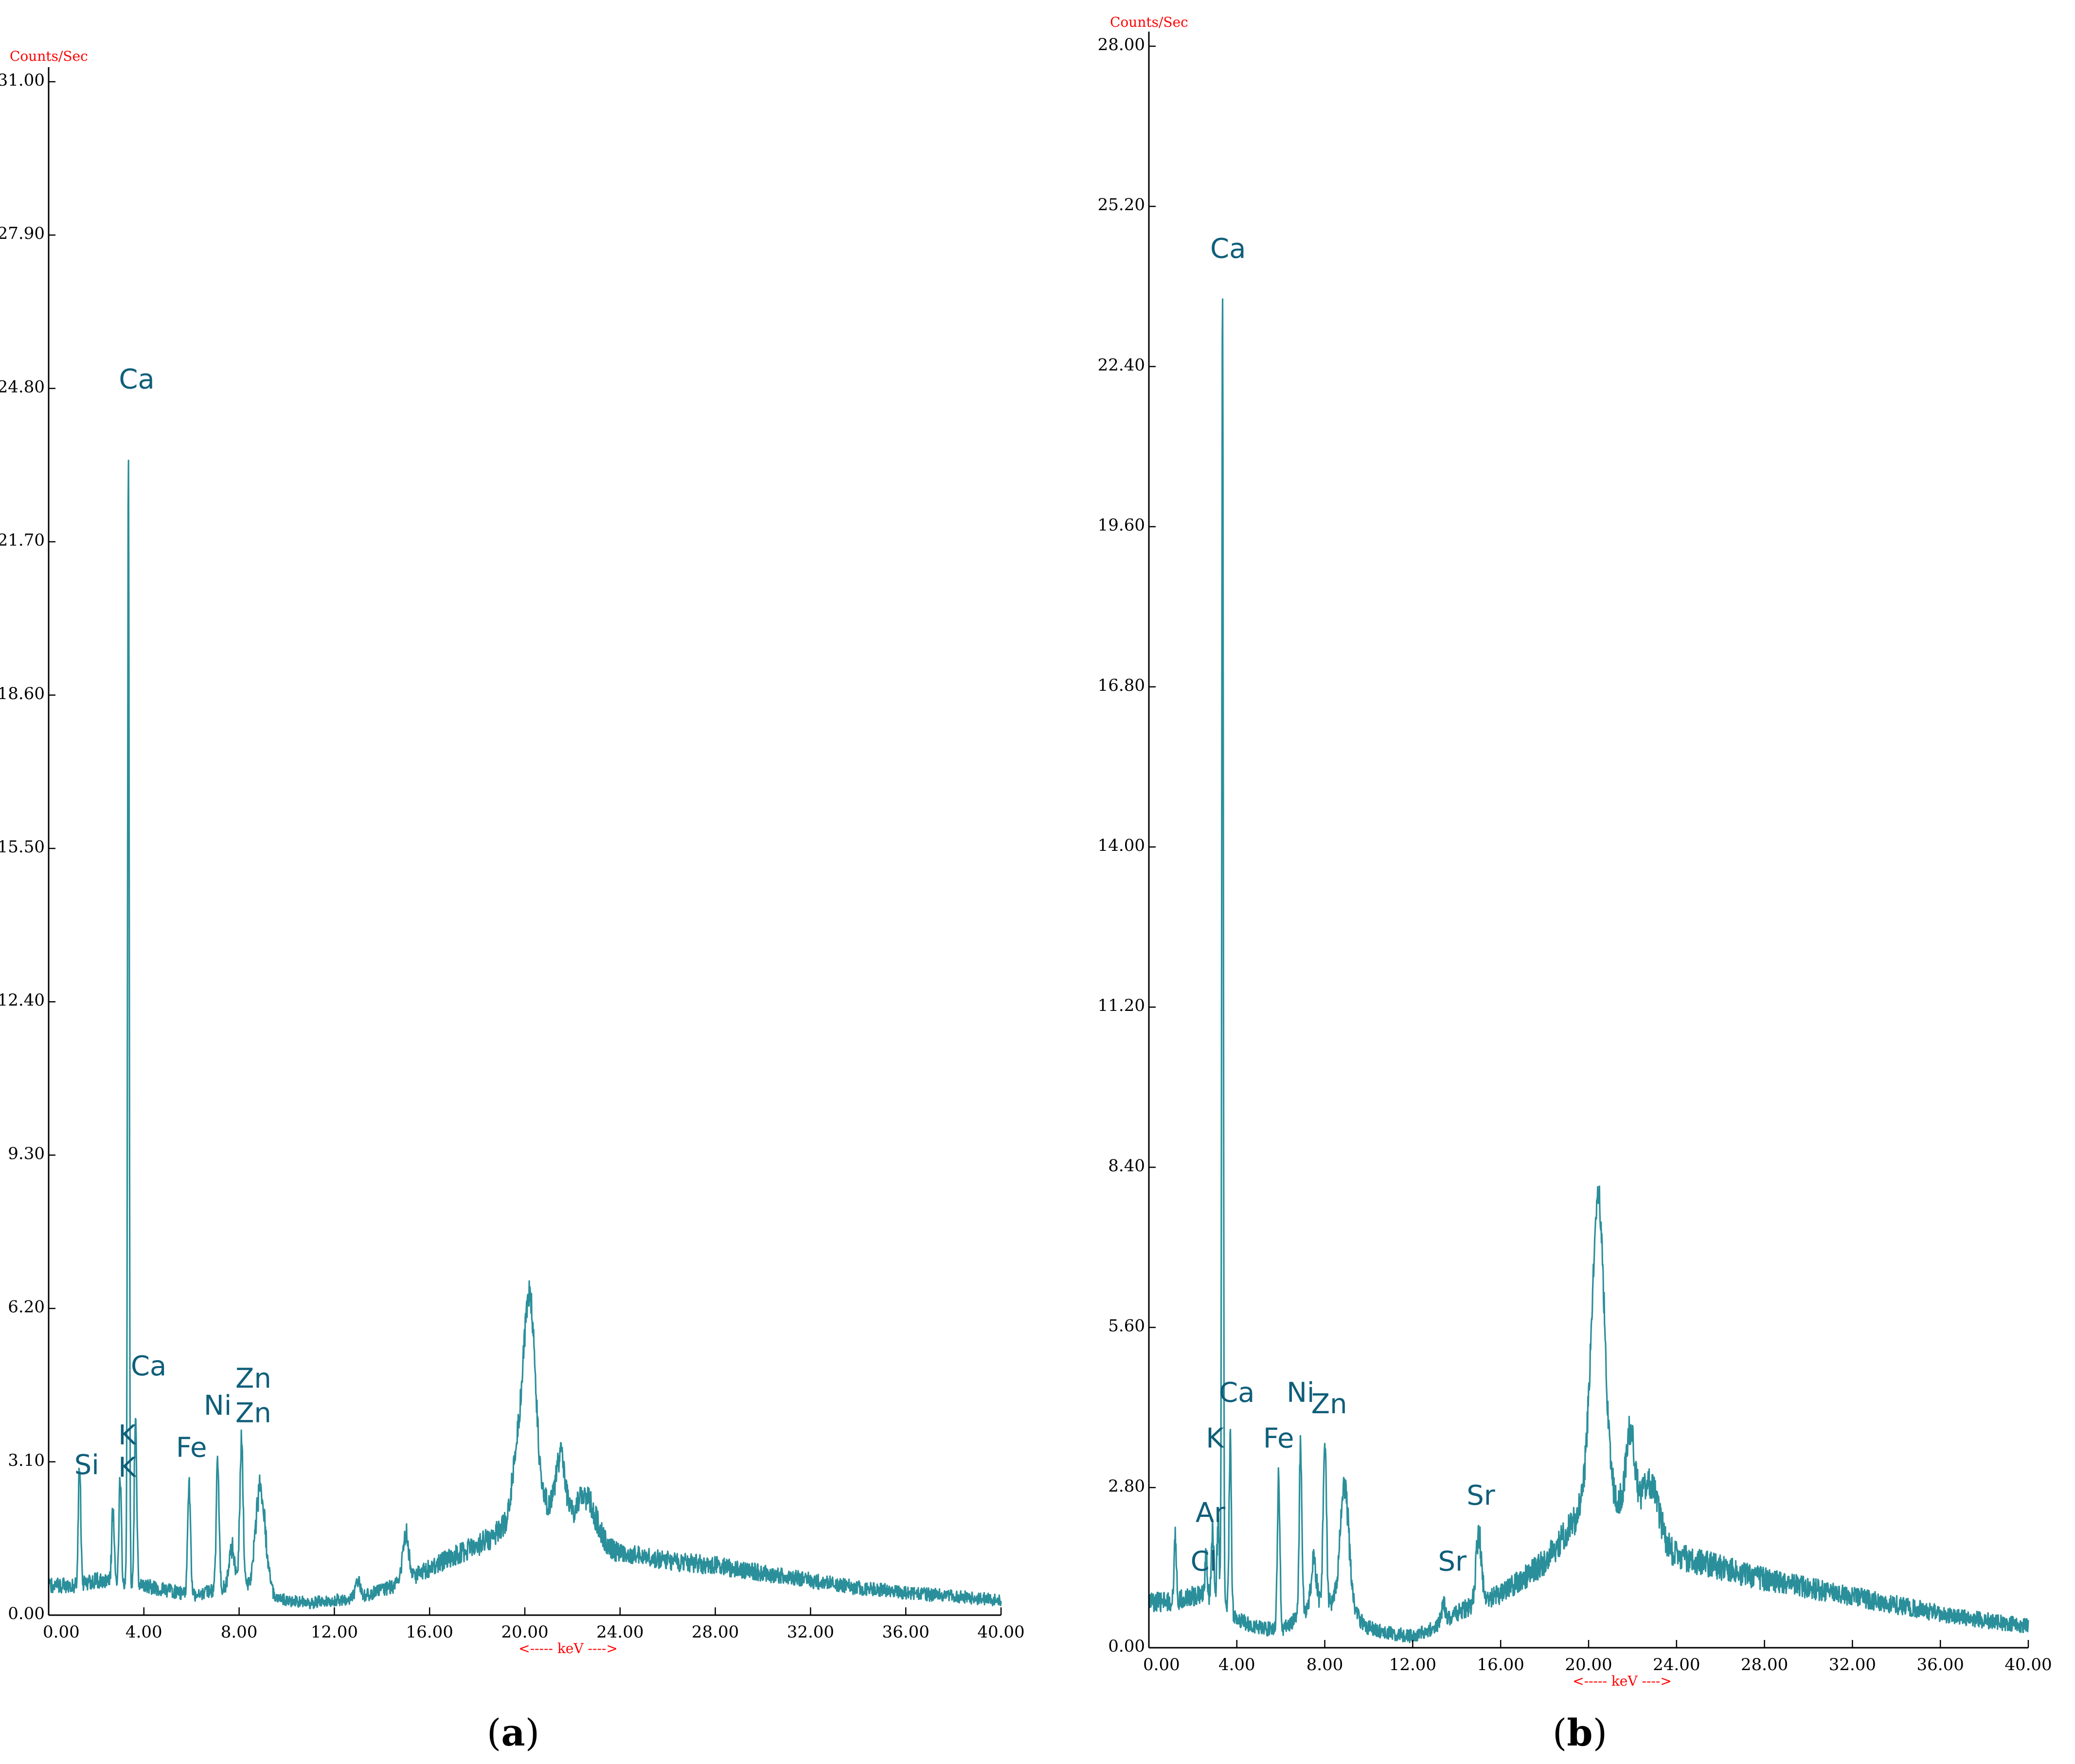  I want to click on y-tick-label: 12.40, so click(23, 1000).